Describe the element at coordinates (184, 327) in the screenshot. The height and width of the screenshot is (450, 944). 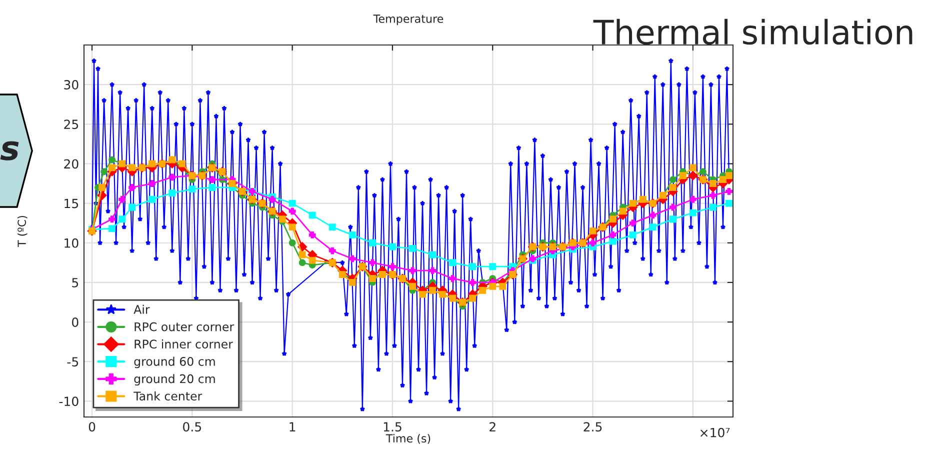
I see `legend-label: RPC outer corner` at that location.